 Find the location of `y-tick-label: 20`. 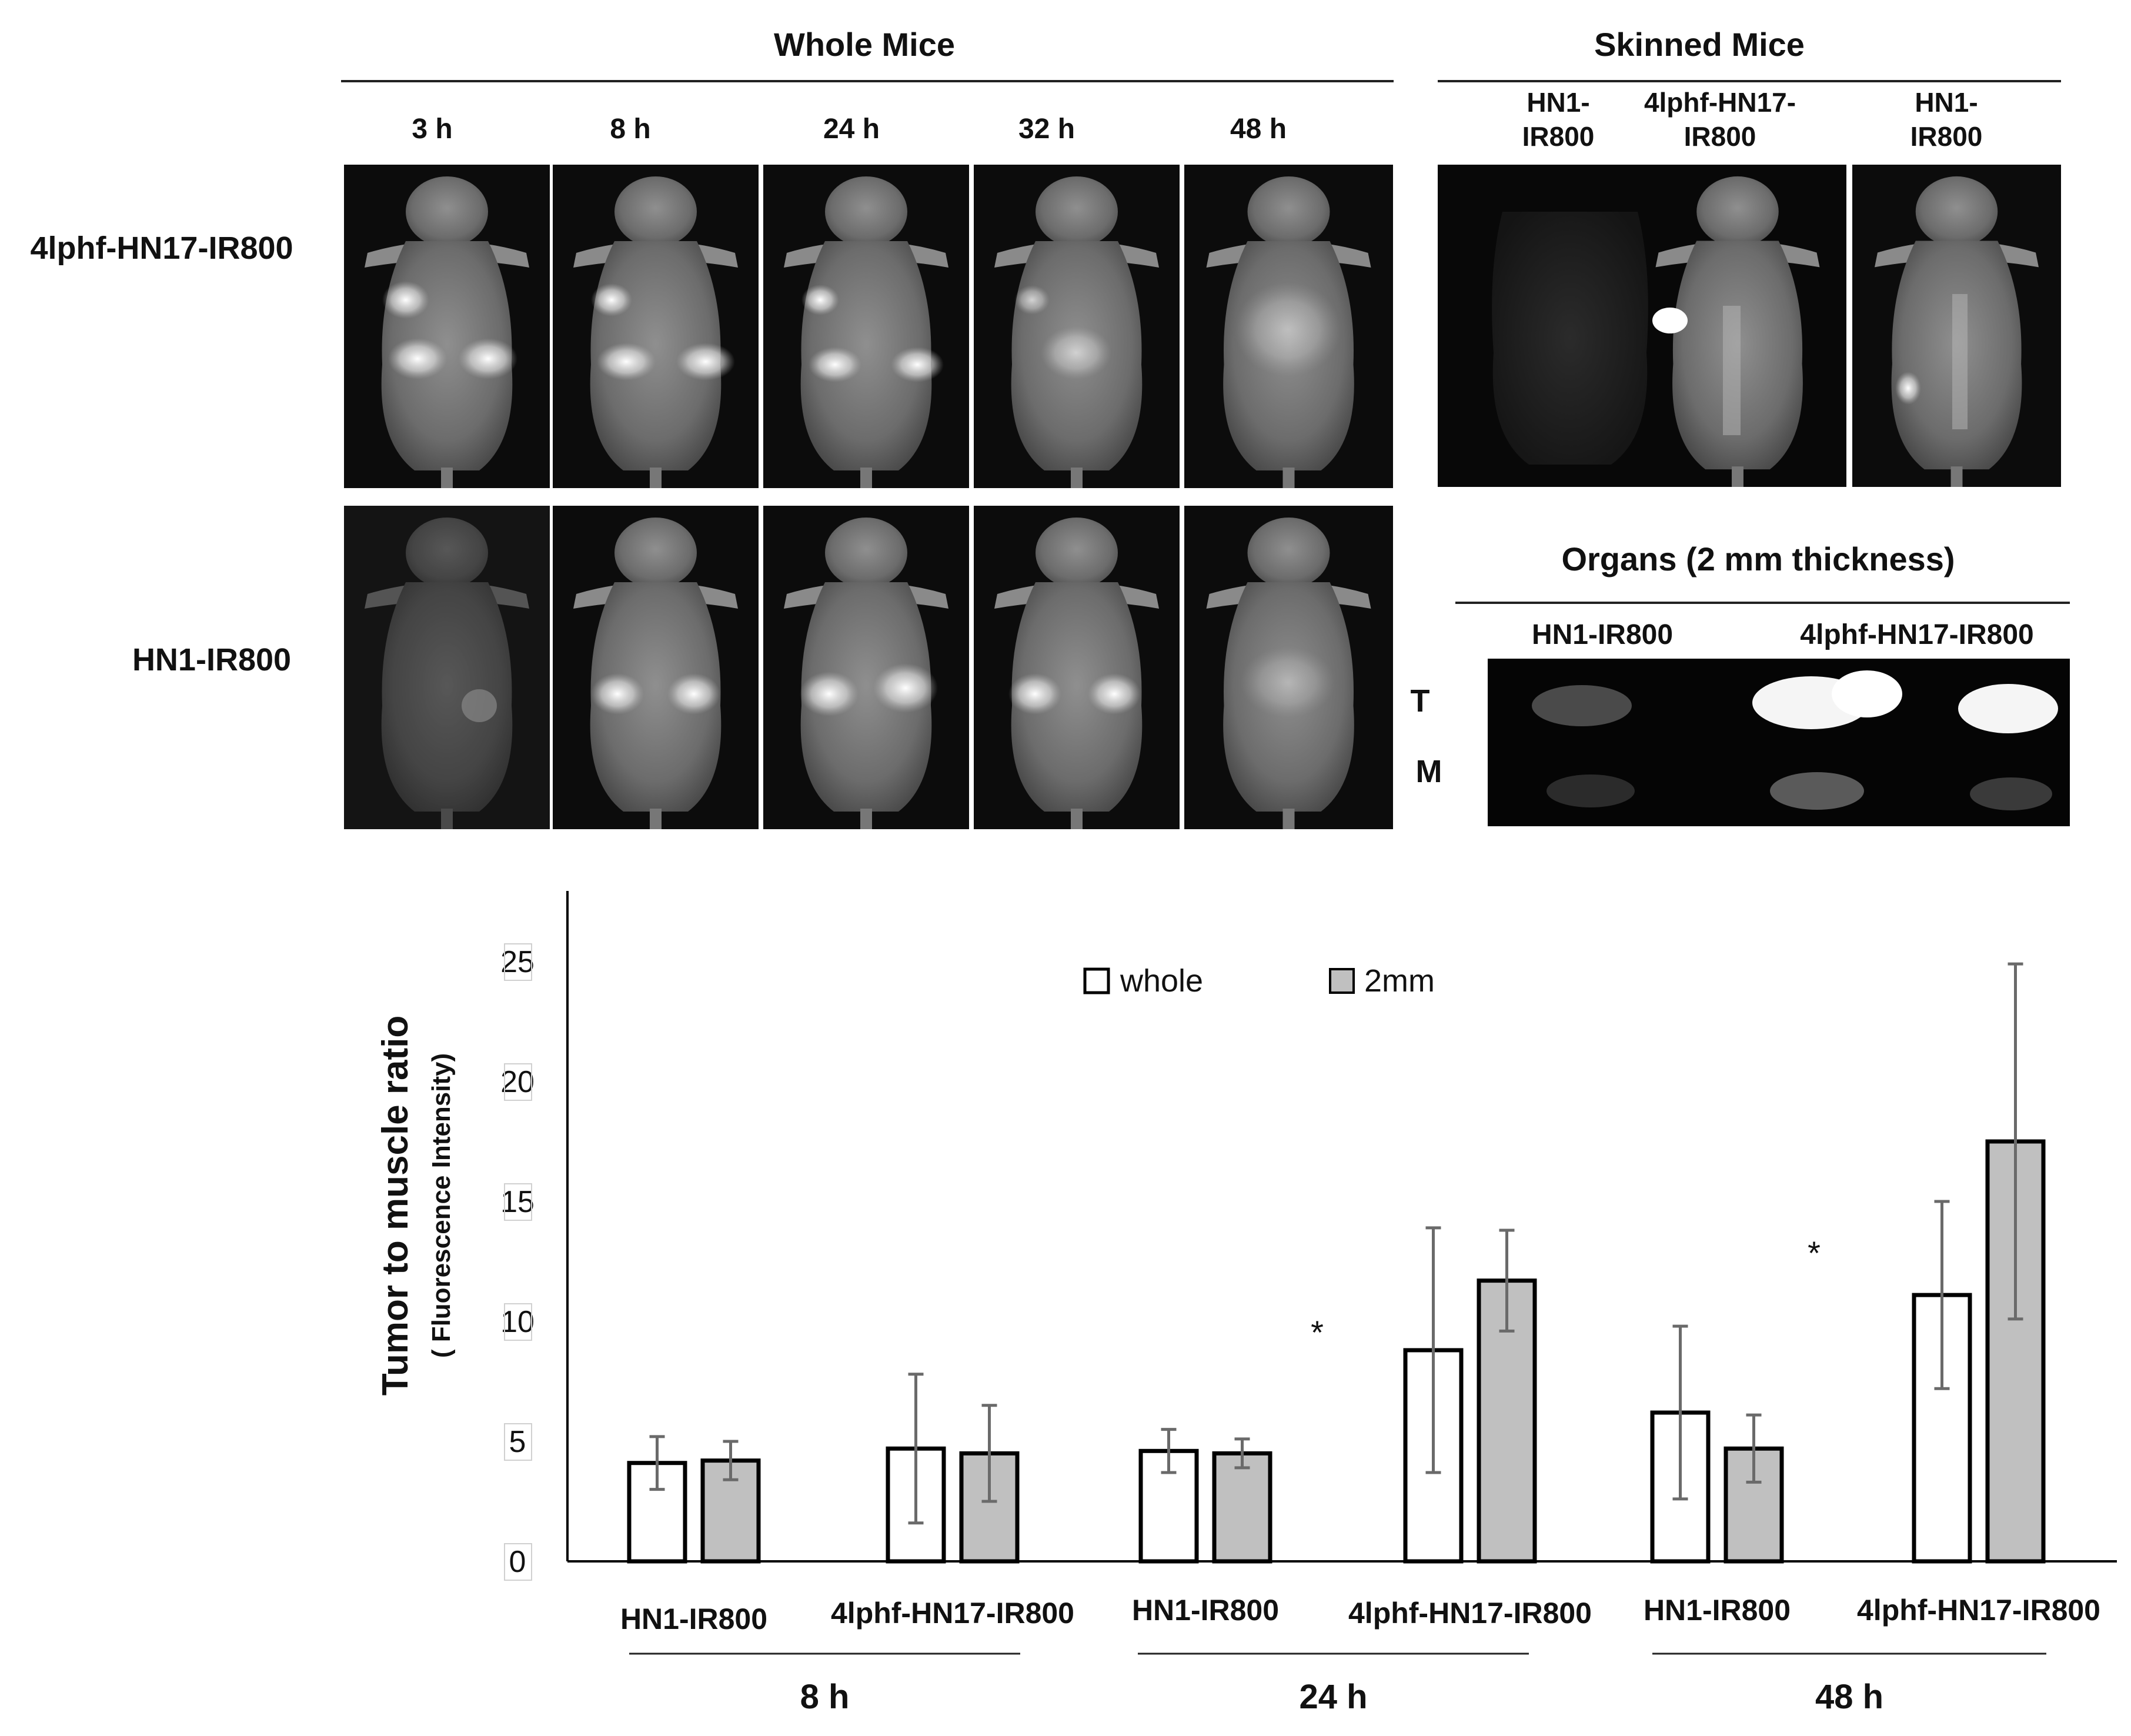

y-tick-label: 20 is located at coordinates (517, 1082).